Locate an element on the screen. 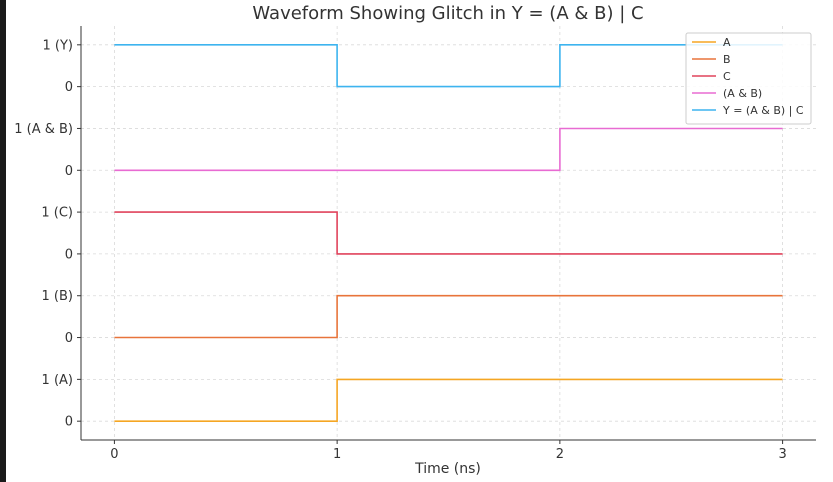 The height and width of the screenshot is (482, 833). x-tick-label: 2 is located at coordinates (560, 454).